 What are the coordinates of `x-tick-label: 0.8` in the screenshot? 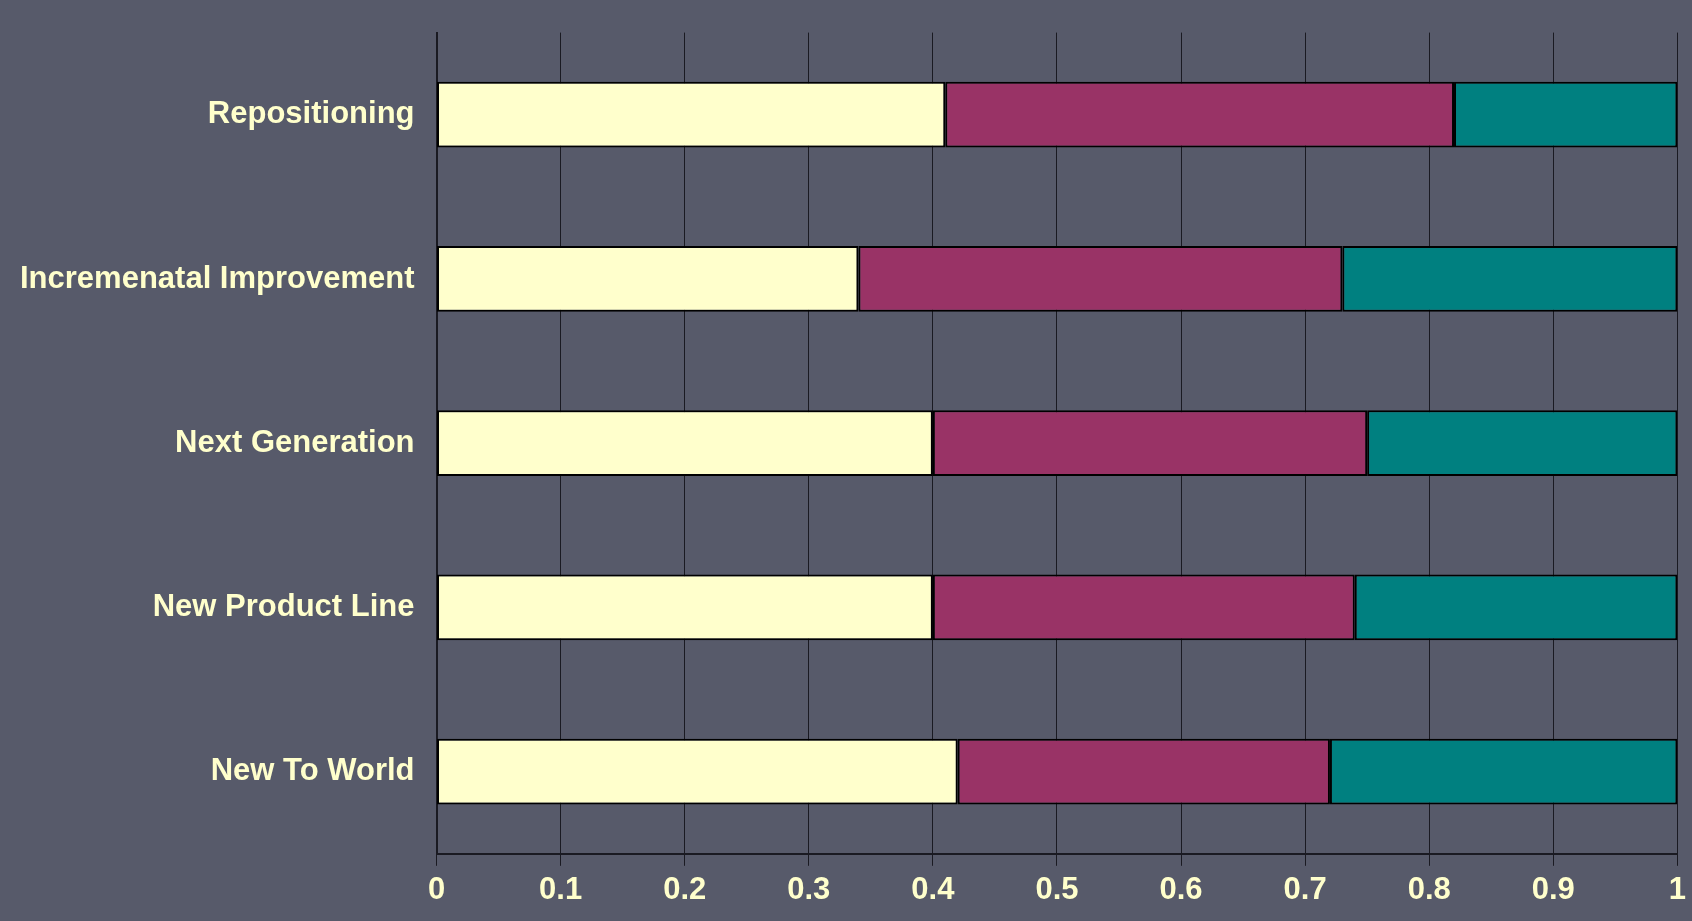 It's located at (1429, 888).